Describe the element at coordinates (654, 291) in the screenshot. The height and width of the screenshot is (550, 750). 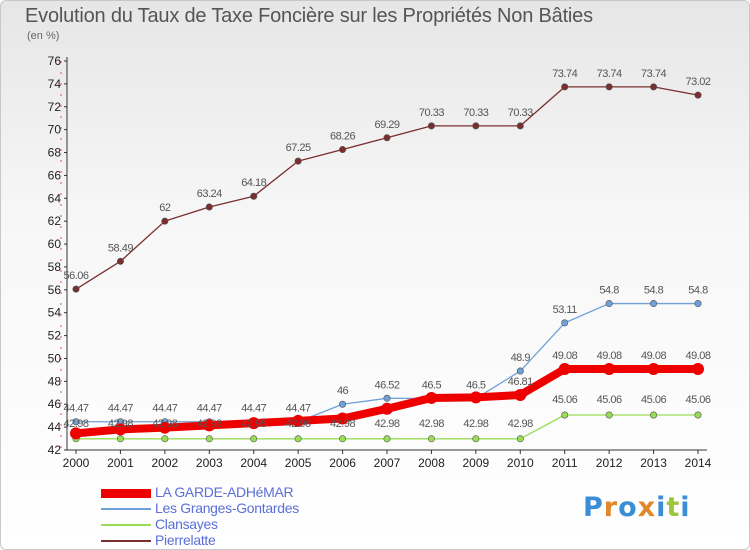
I see `data-label: 54.8` at that location.